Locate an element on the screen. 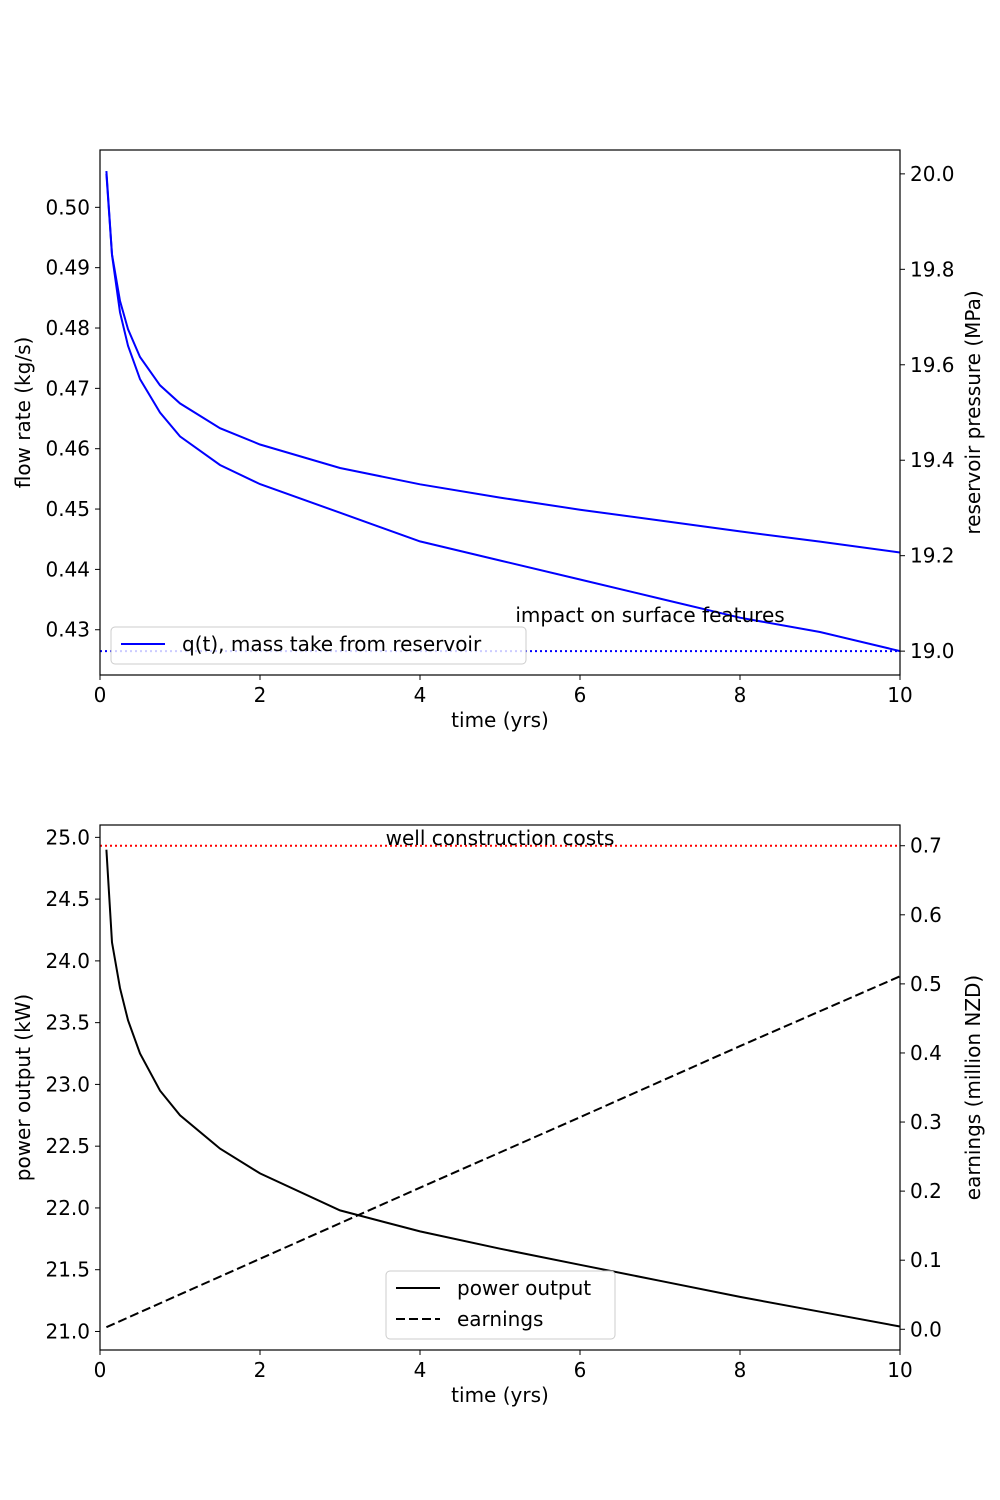 Image resolution: width=1000 pixels, height=1500 pixels. y2-axis-label: earnings (million NZD) is located at coordinates (973, 1087).